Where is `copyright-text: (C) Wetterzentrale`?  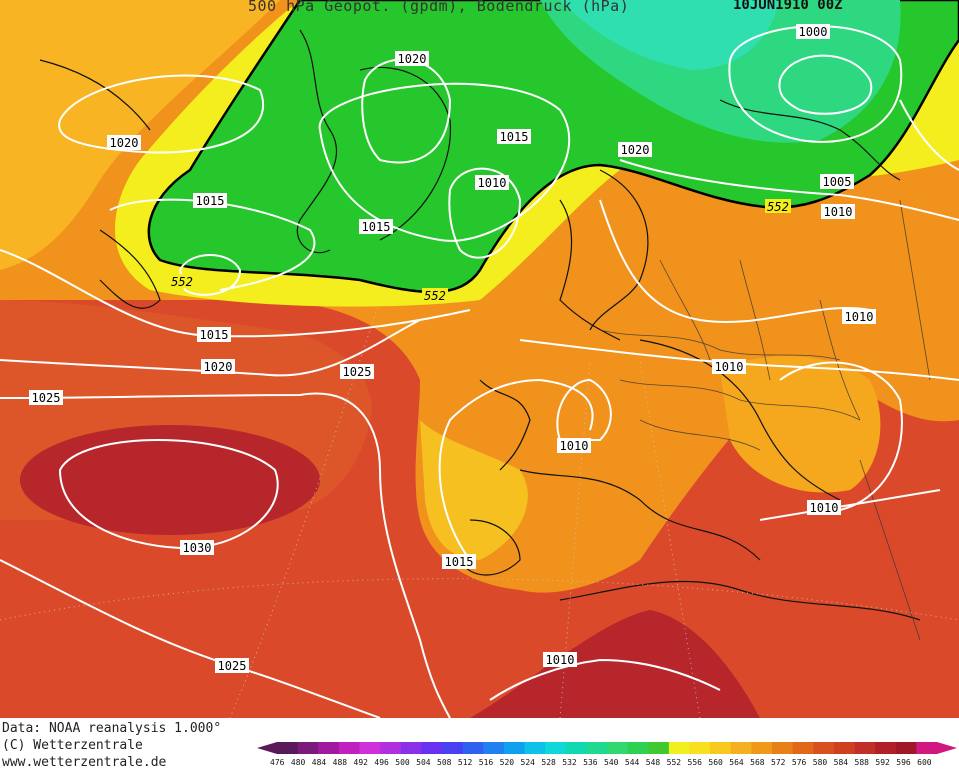
copyright-text: (C) Wetterzentrale is located at coordinates (72, 745).